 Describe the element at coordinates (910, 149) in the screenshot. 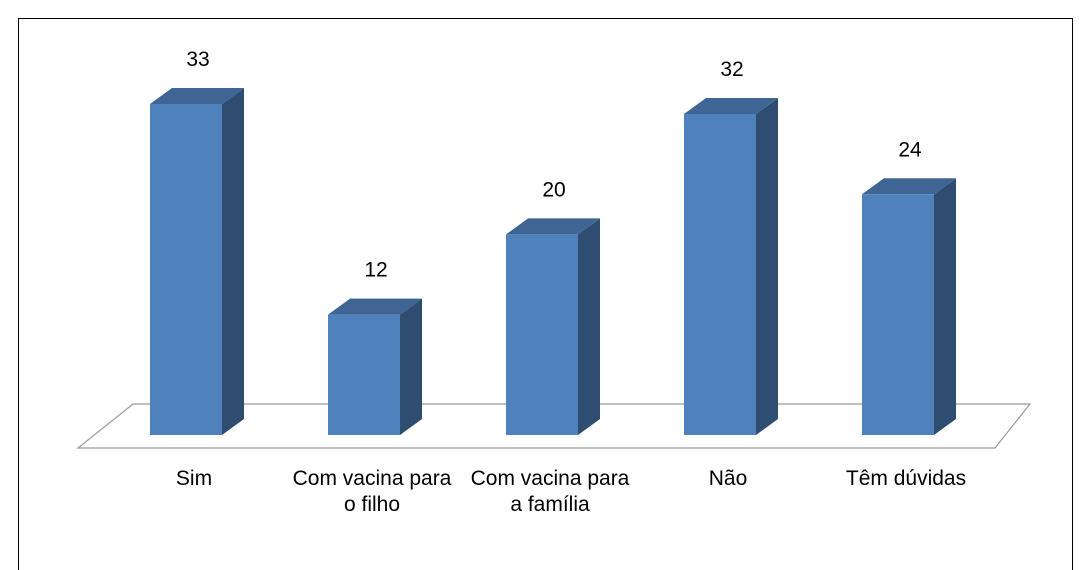

I see `data-label: 24` at that location.